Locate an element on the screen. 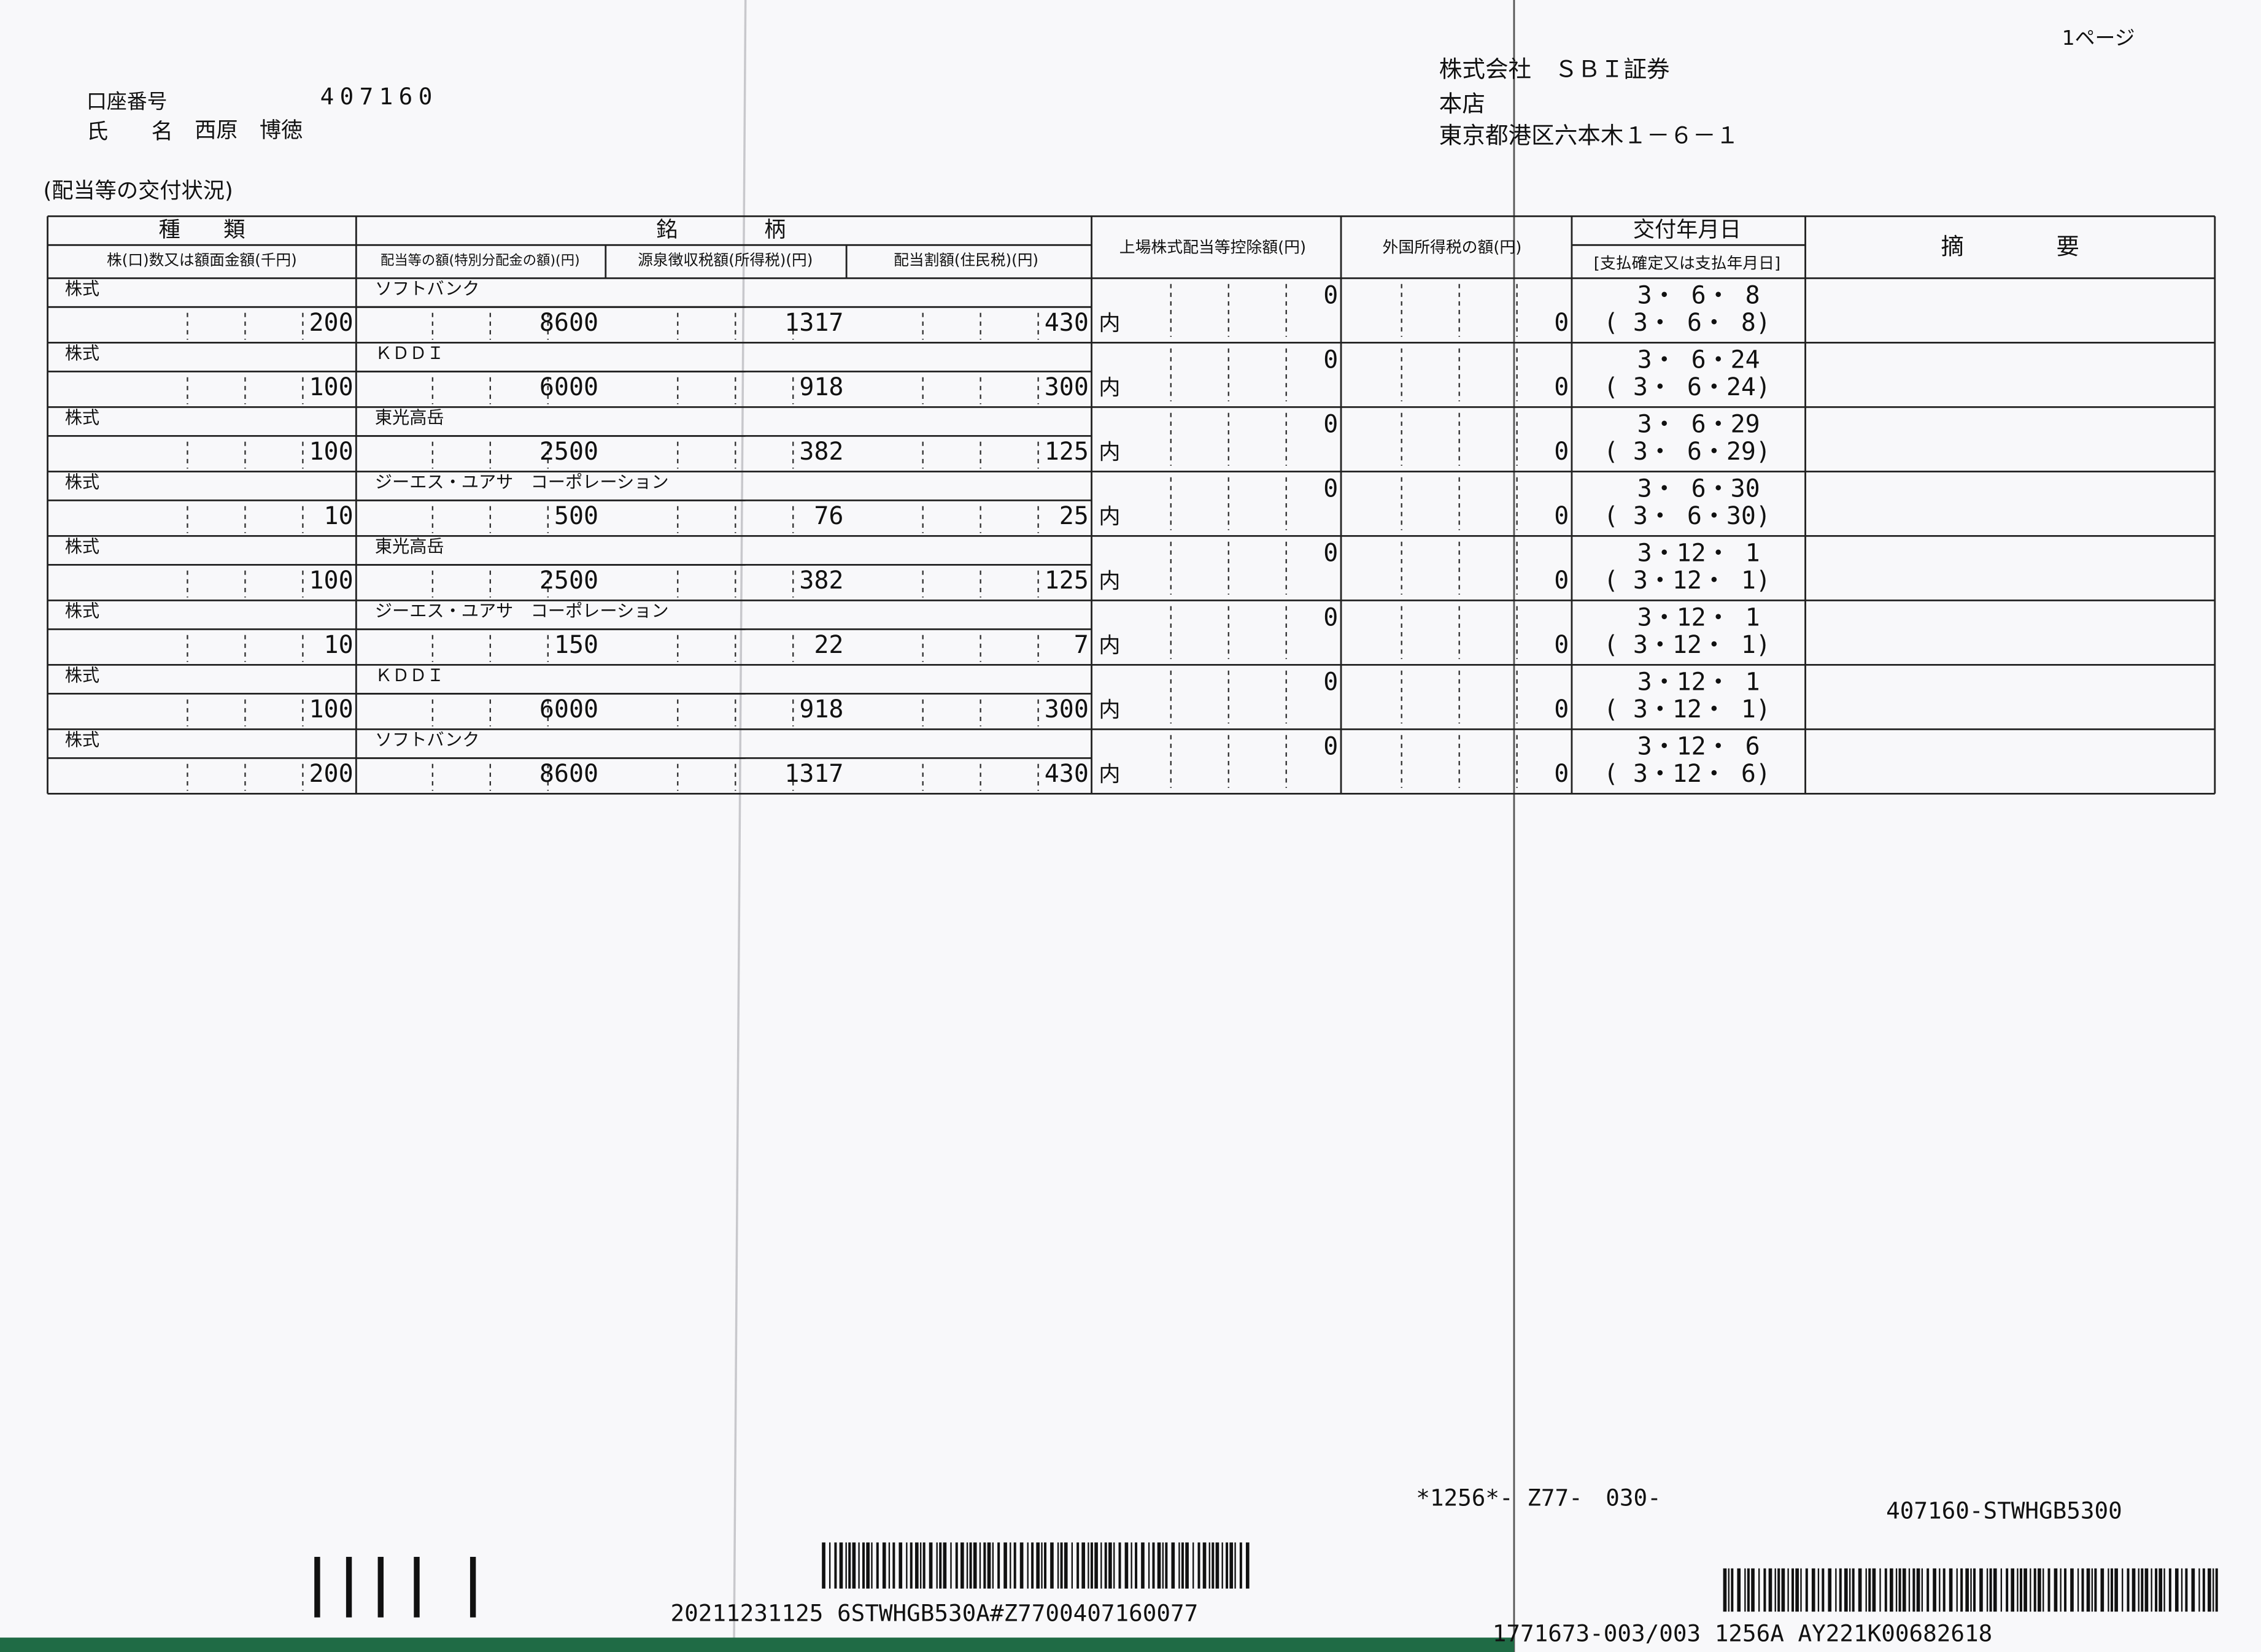 This screenshot has height=1652, width=2261. footer-code: *1256*- Z77- 030- is located at coordinates (1539, 1497).